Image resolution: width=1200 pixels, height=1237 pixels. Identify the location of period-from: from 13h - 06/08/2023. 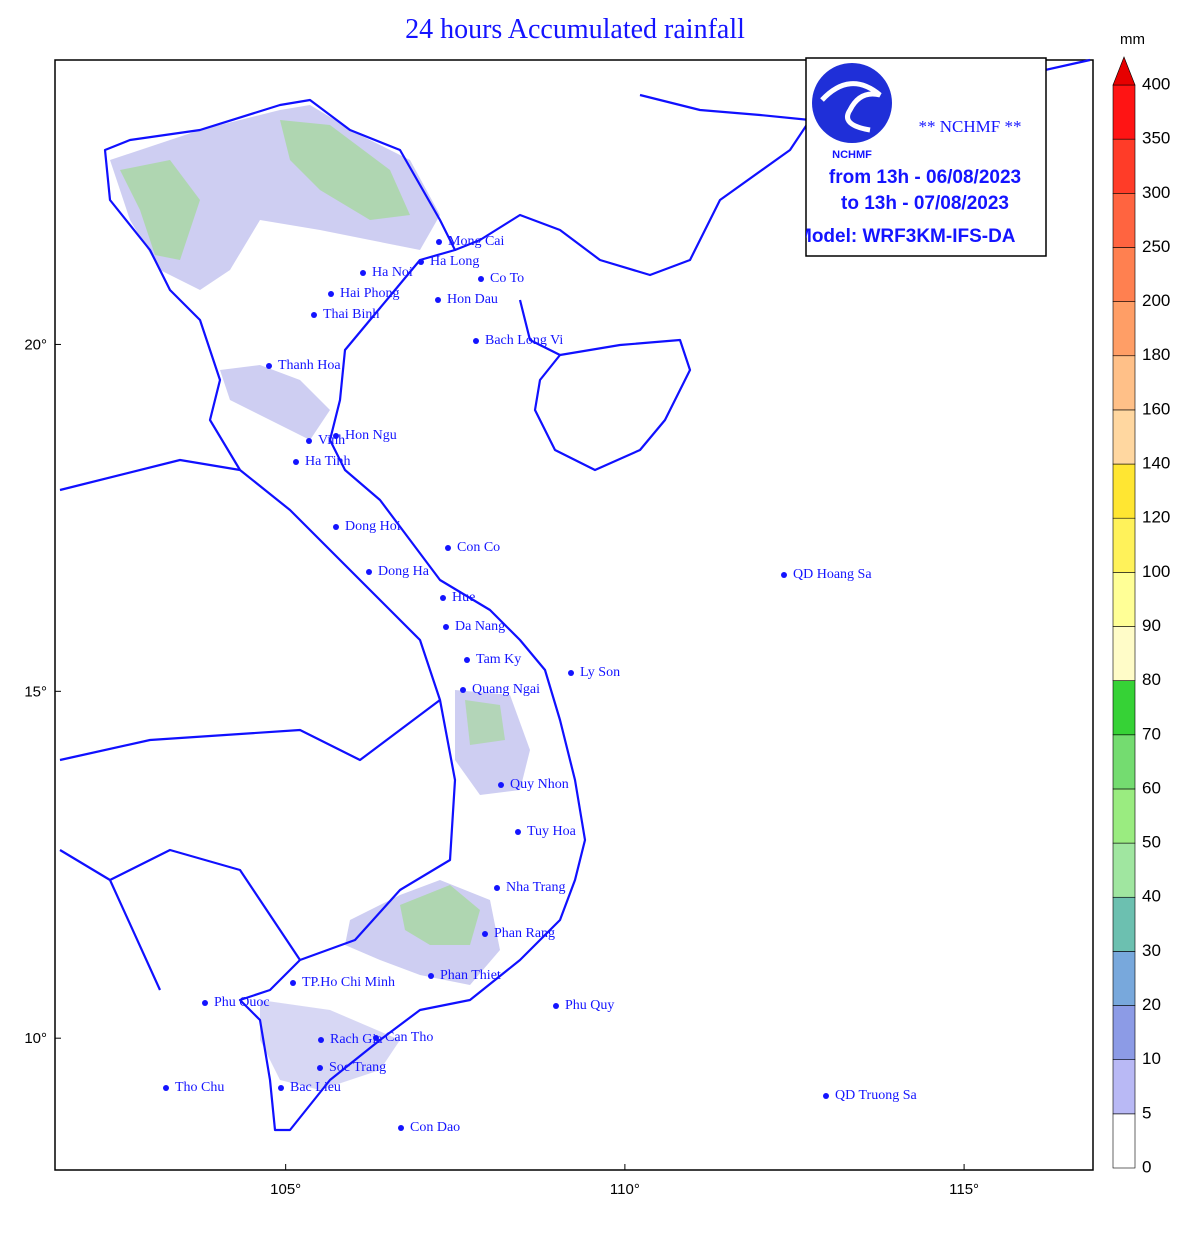
(925, 177).